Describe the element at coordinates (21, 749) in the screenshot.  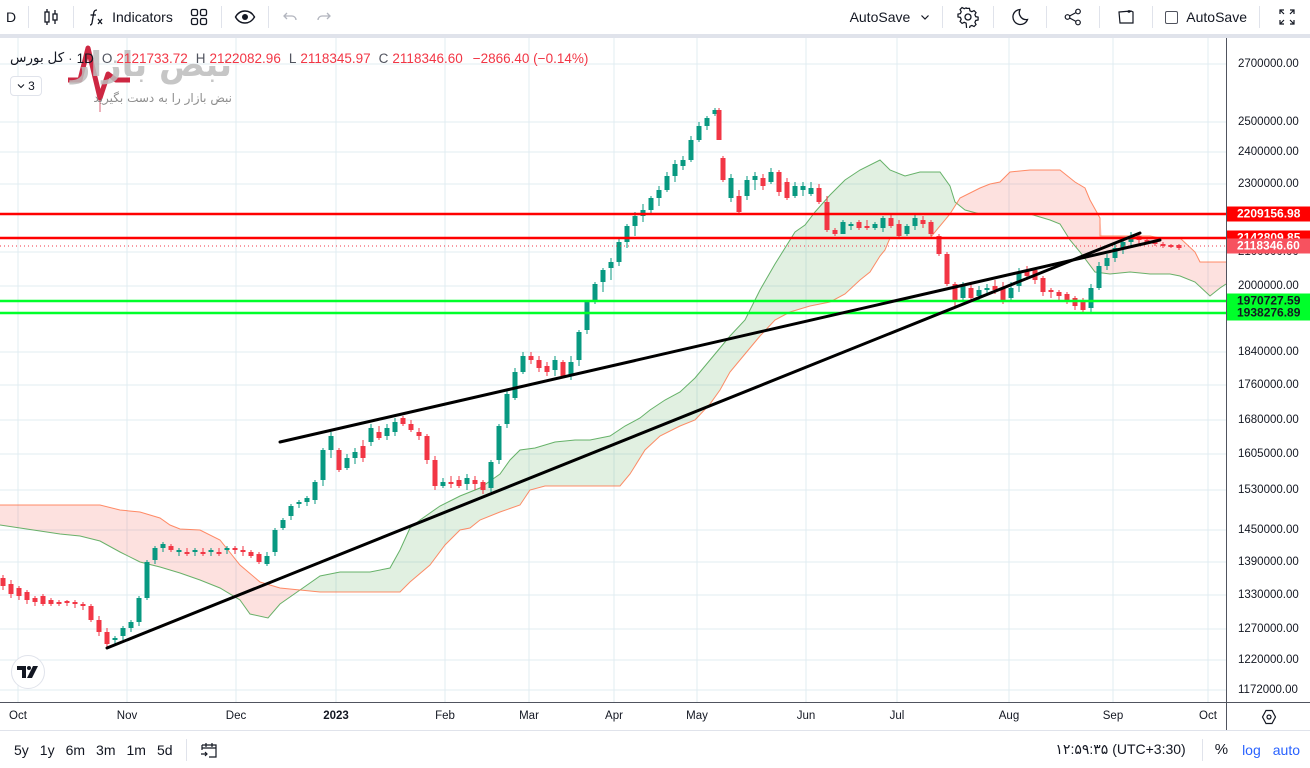
I see `range-5y-button: 5y` at that location.